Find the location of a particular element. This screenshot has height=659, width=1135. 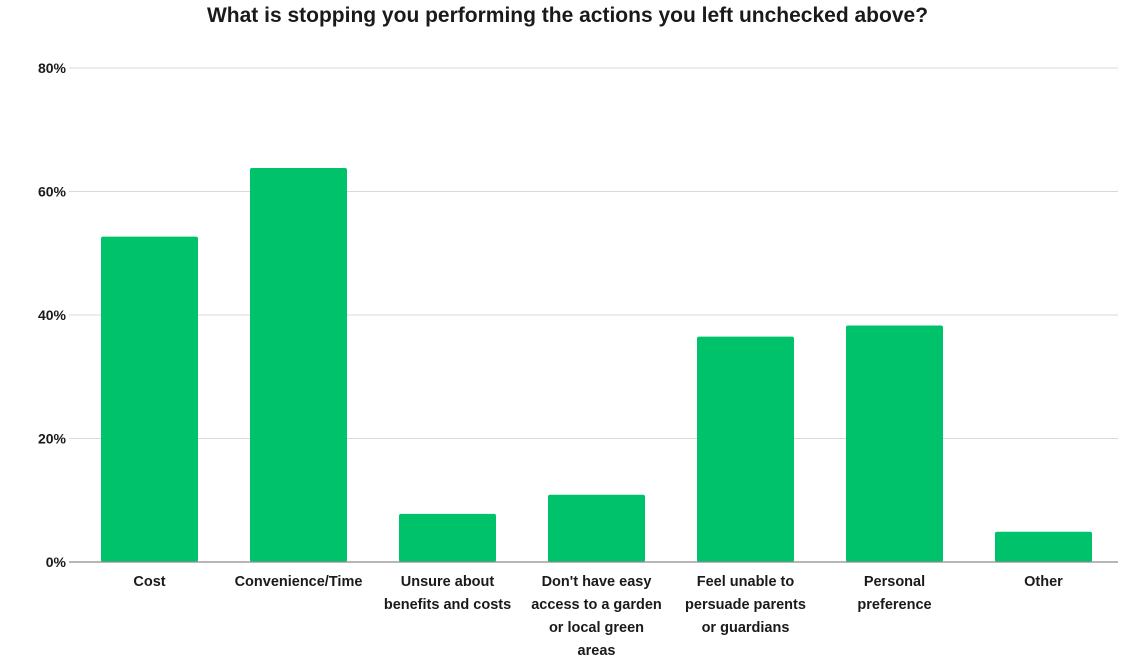

x-tick-label-line: preference is located at coordinates (894, 605).